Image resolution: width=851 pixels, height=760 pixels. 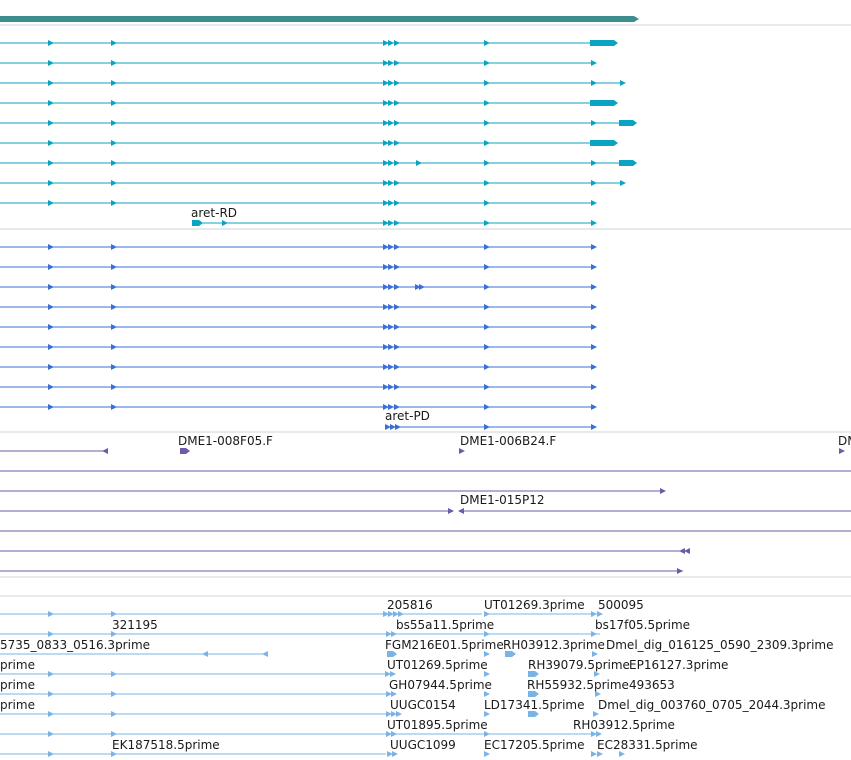 I want to click on est-label: 205816, so click(x=410, y=605).